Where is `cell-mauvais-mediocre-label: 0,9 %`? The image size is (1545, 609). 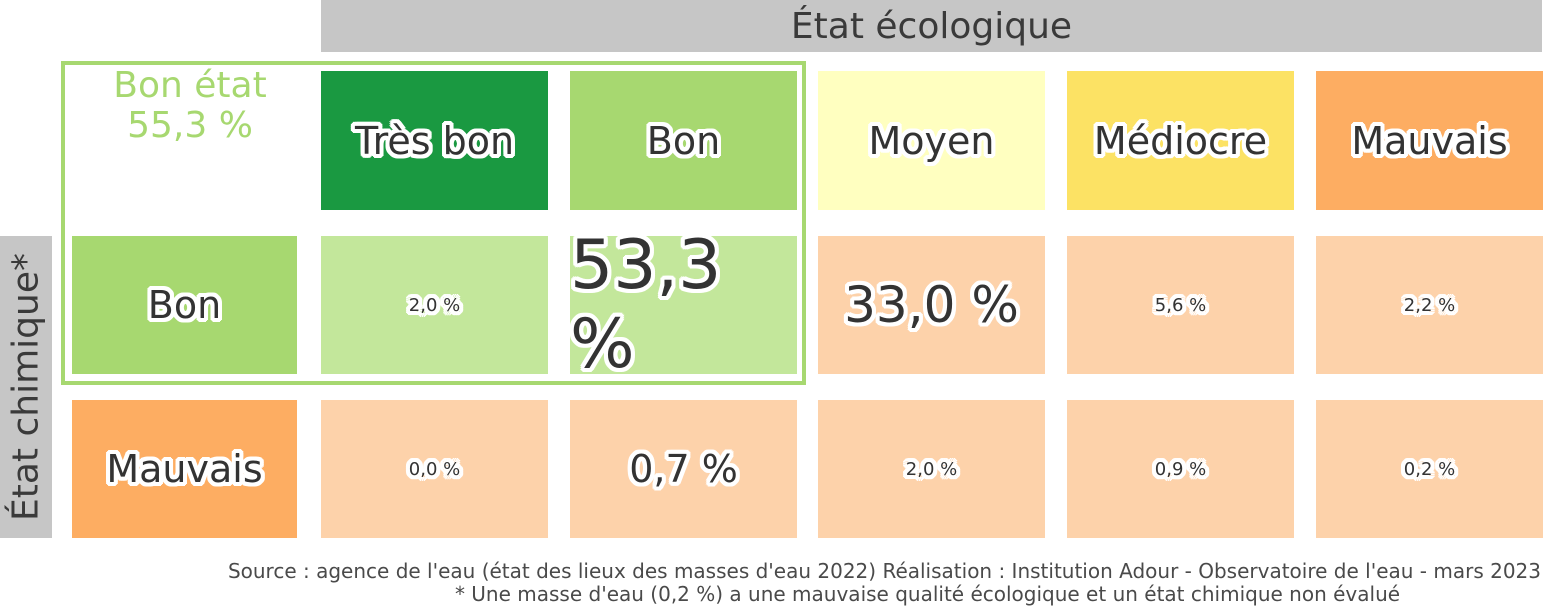 cell-mauvais-mediocre-label: 0,9 % is located at coordinates (1180, 469).